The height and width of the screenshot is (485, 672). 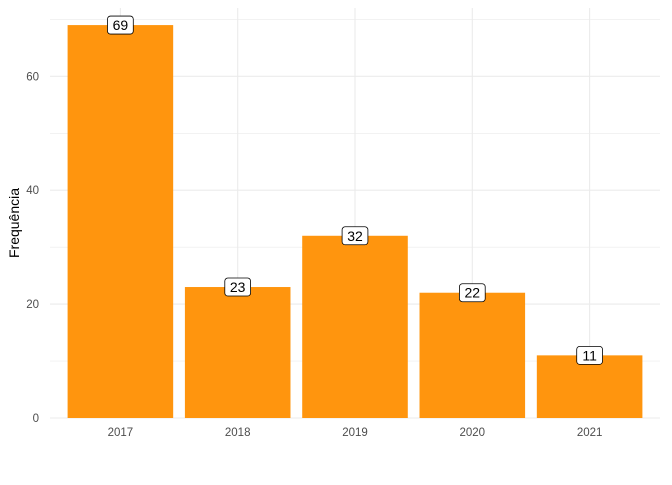 What do you see at coordinates (32, 77) in the screenshot?
I see `y-tick-label: 60` at bounding box center [32, 77].